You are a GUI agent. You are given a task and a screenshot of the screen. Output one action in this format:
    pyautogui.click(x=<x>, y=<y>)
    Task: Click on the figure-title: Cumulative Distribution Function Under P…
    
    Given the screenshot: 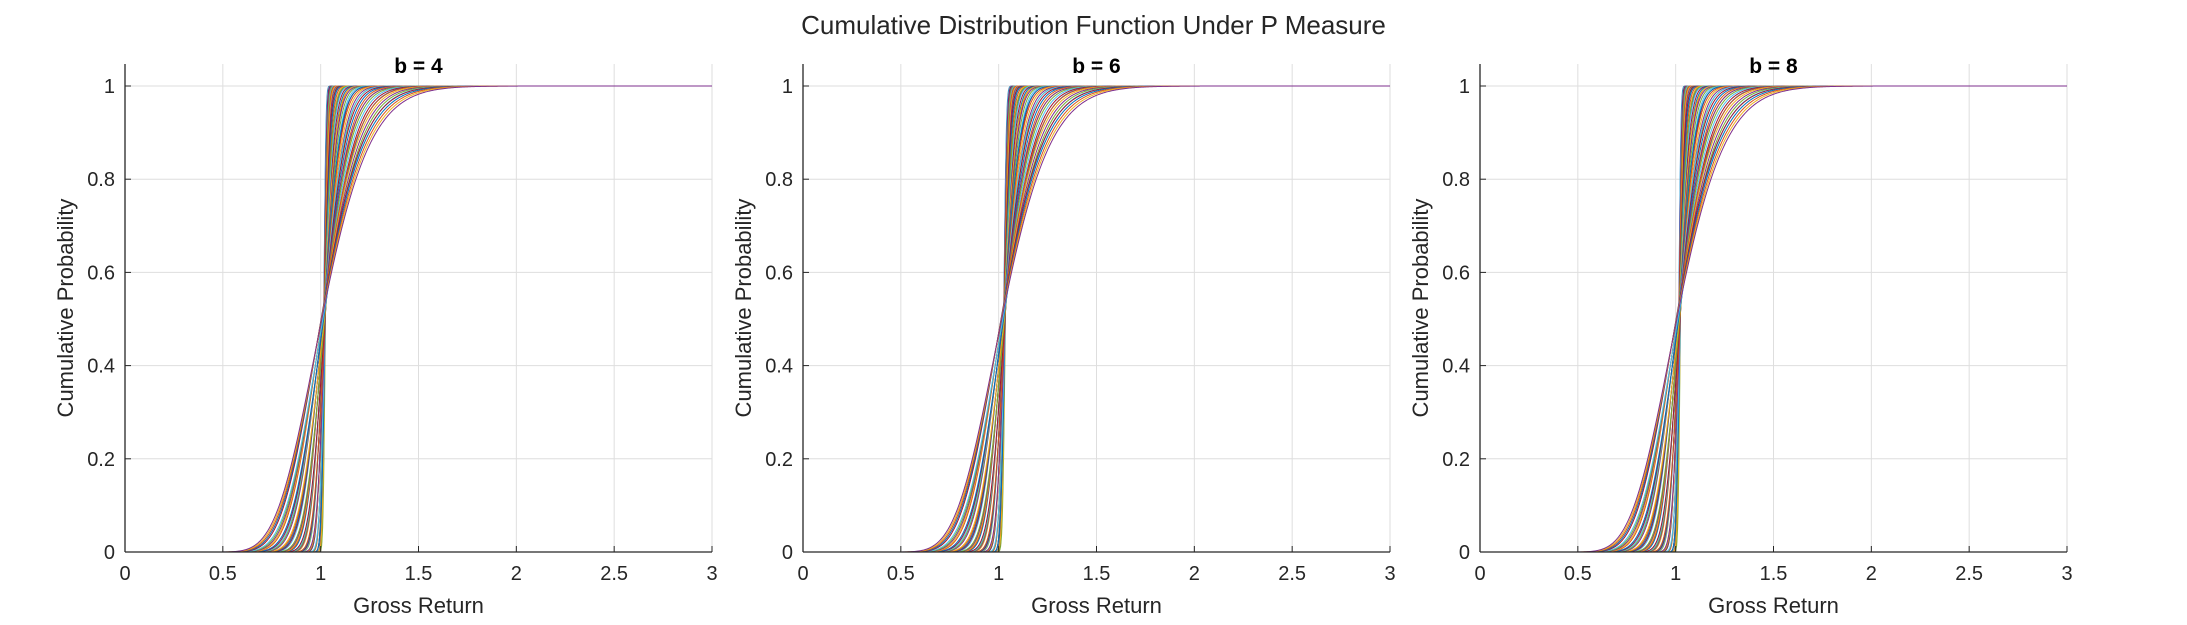 What is the action you would take?
    pyautogui.click(x=1093, y=25)
    